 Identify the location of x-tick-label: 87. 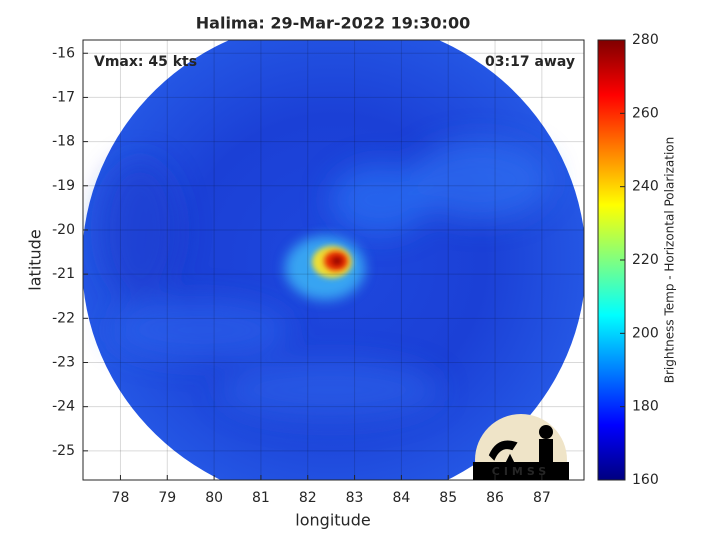
(542, 498).